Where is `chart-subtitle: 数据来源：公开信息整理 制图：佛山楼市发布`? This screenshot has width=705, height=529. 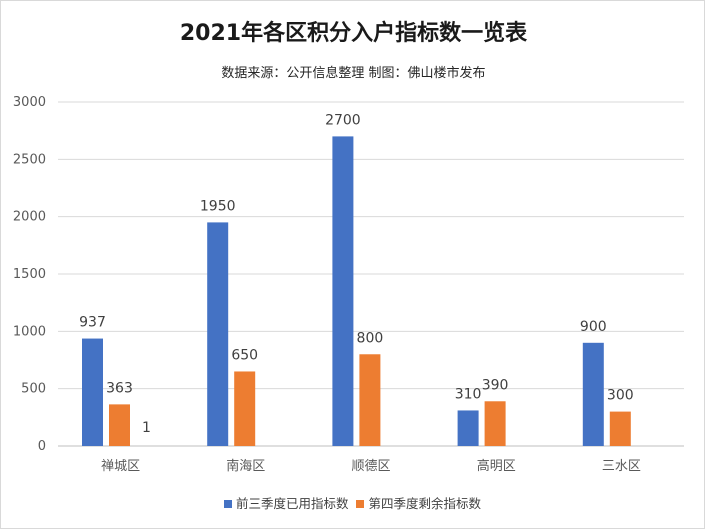 chart-subtitle: 数据来源：公开信息整理 制图：佛山楼市发布 is located at coordinates (353, 73).